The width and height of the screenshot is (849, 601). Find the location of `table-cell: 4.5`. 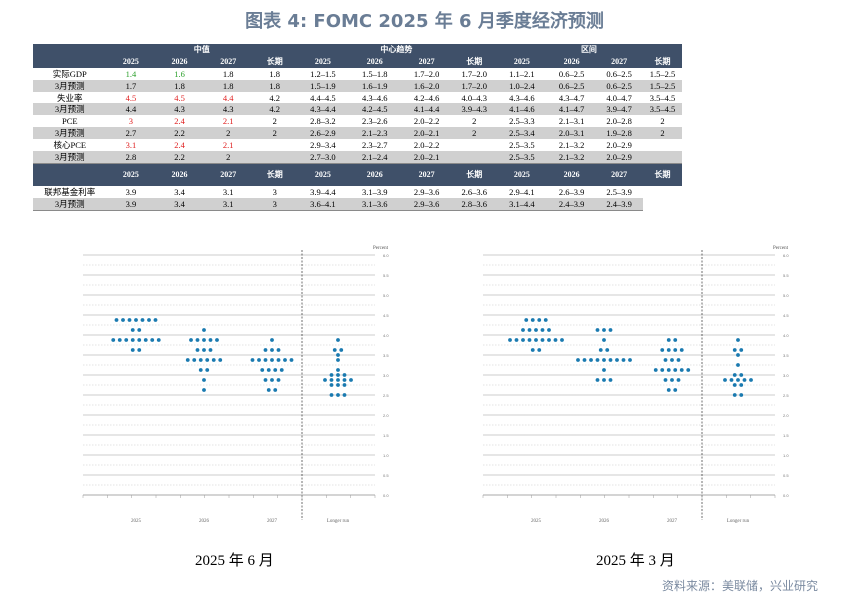

table-cell: 4.5 is located at coordinates (131, 97).